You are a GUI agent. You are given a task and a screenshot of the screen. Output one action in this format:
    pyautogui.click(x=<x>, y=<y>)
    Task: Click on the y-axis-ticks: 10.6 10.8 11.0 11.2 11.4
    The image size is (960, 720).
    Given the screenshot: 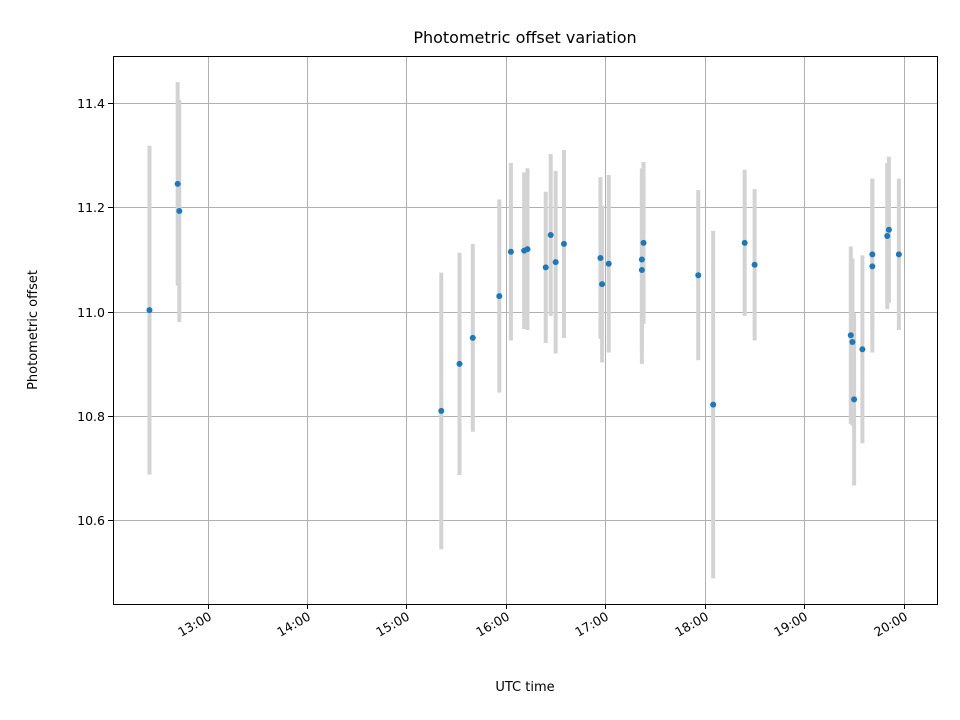 What is the action you would take?
    pyautogui.click(x=95, y=312)
    